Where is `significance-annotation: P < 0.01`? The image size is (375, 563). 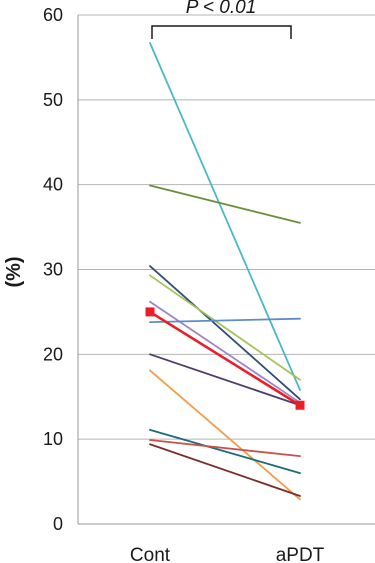
significance-annotation: P < 0.01 is located at coordinates (221, 9).